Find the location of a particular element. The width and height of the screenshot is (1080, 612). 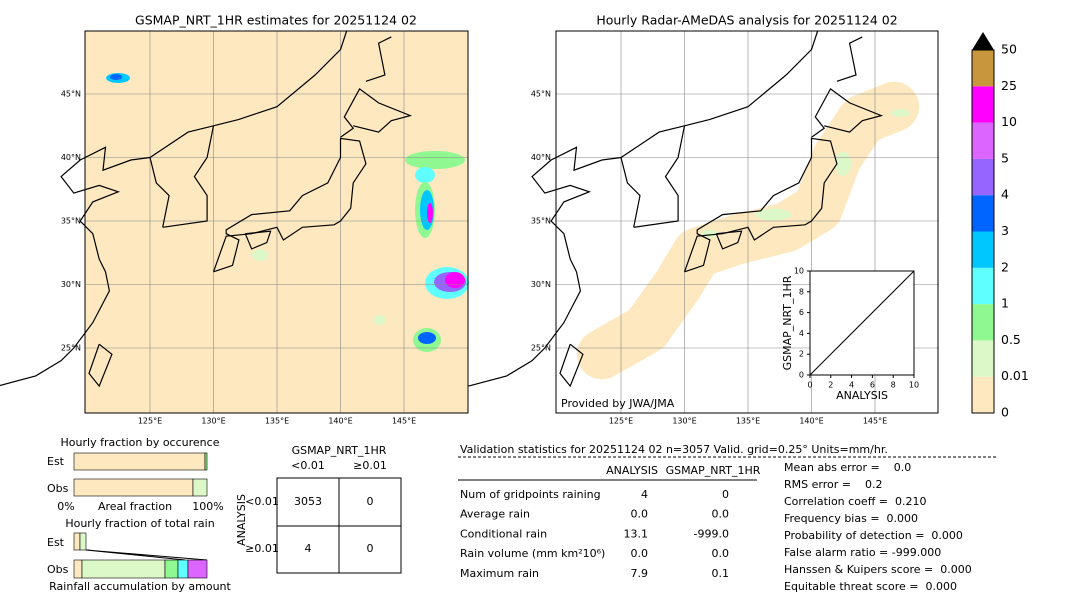

x-tick-label: 10 is located at coordinates (914, 385).